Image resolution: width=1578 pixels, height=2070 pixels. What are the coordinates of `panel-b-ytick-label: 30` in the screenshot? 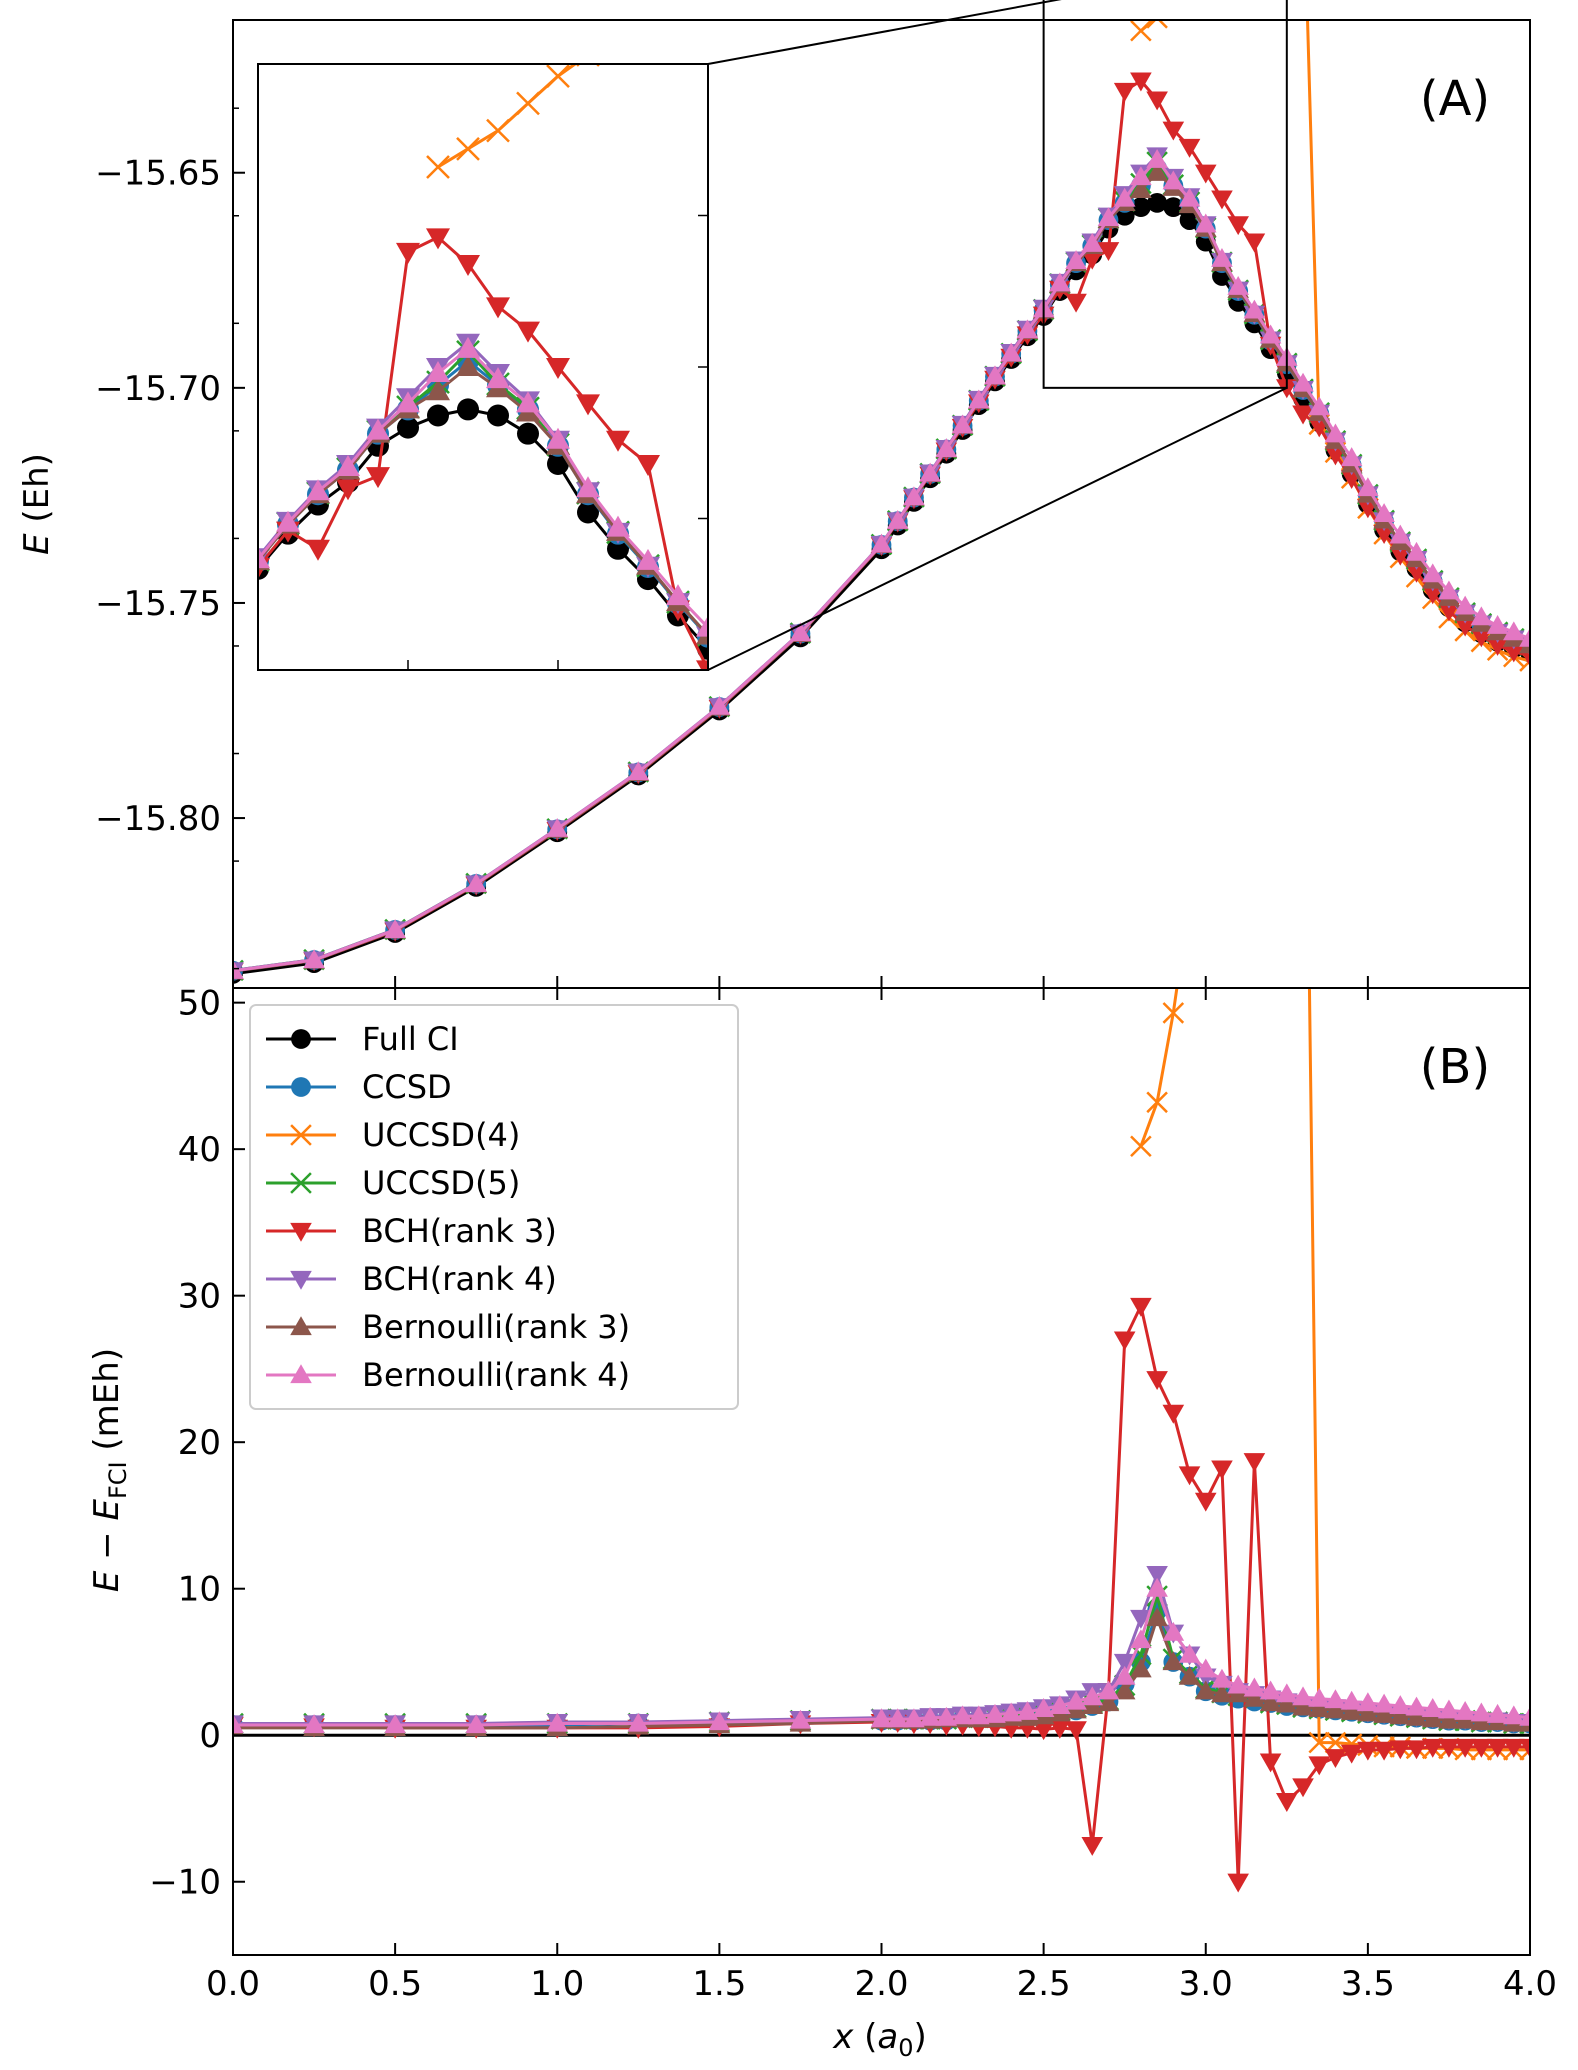 It's located at (199, 1297).